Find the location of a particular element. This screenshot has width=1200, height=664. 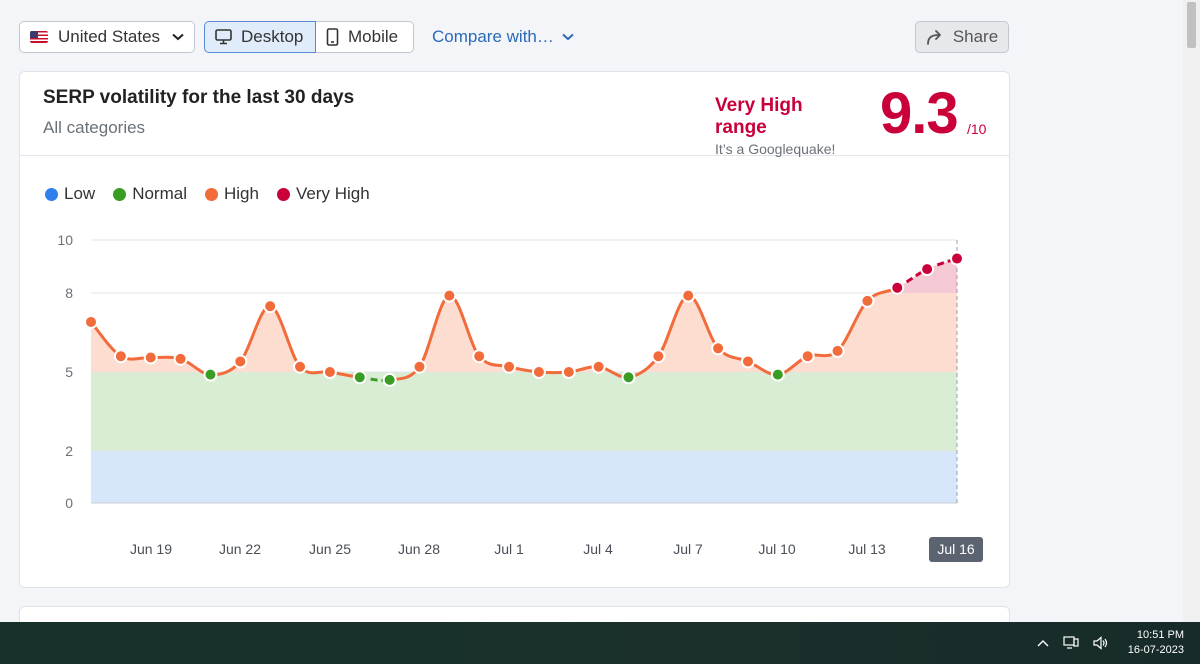

x-tick-label: Jun 28 is located at coordinates (419, 549).